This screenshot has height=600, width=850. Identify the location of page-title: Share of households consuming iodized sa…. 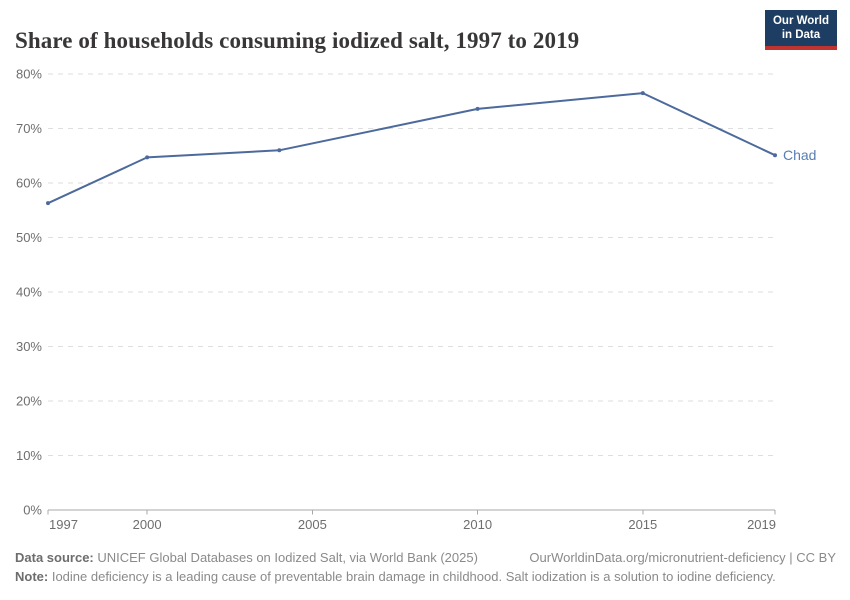
(297, 41).